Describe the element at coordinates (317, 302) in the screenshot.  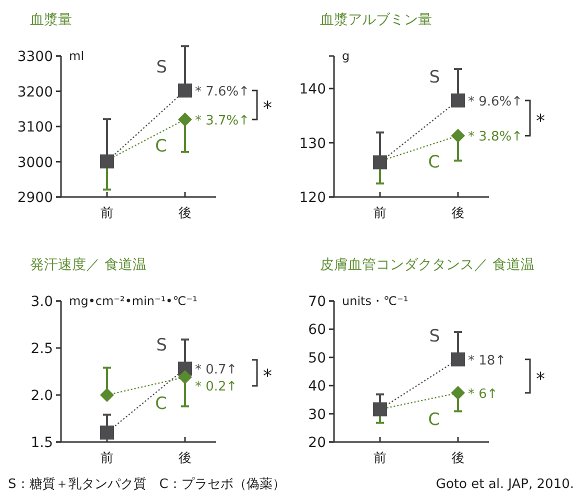
I see `y-tick-label: 70` at that location.